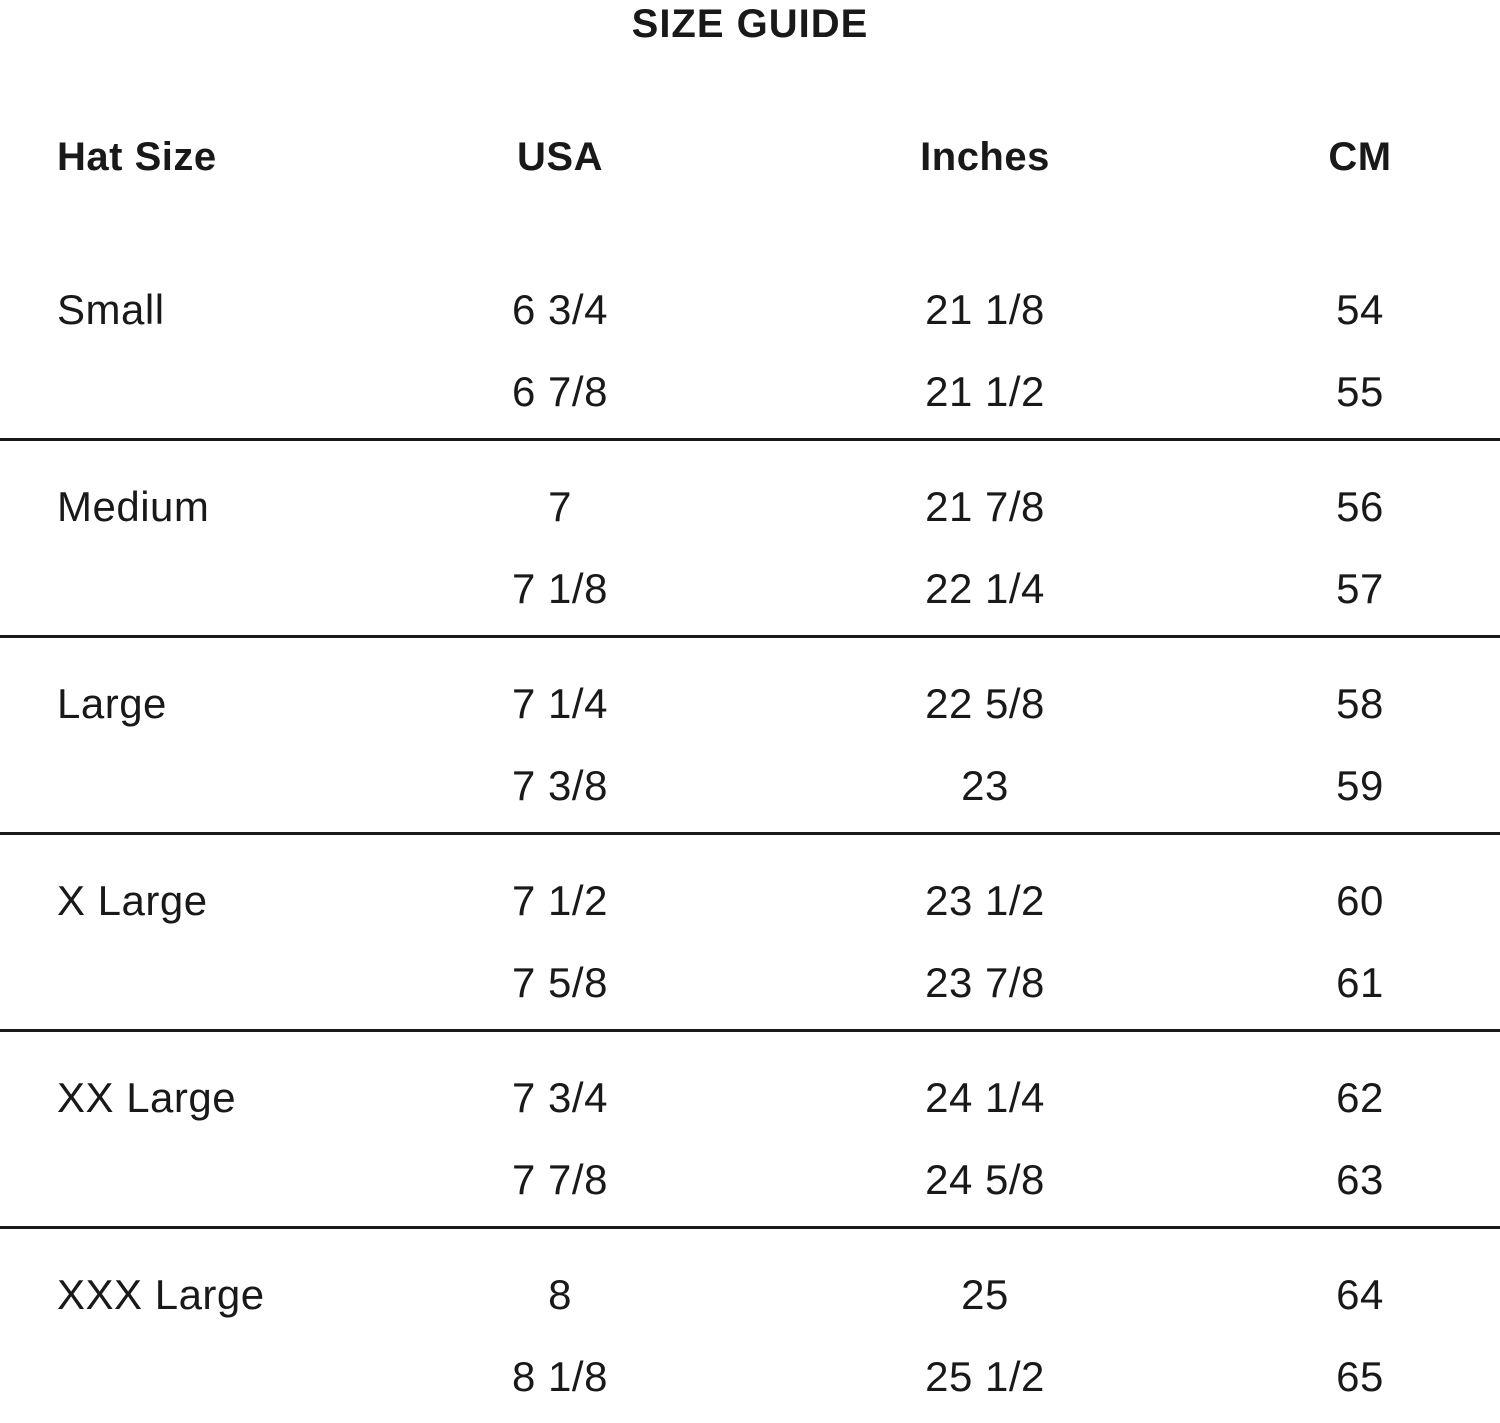 The height and width of the screenshot is (1423, 1500). I want to click on cm-value: 62, so click(1360, 1097).